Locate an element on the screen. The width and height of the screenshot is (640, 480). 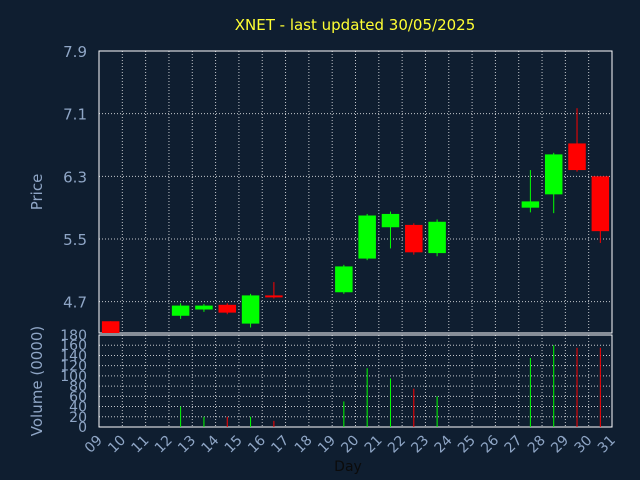
x-axis-label: Day is located at coordinates (348, 467).